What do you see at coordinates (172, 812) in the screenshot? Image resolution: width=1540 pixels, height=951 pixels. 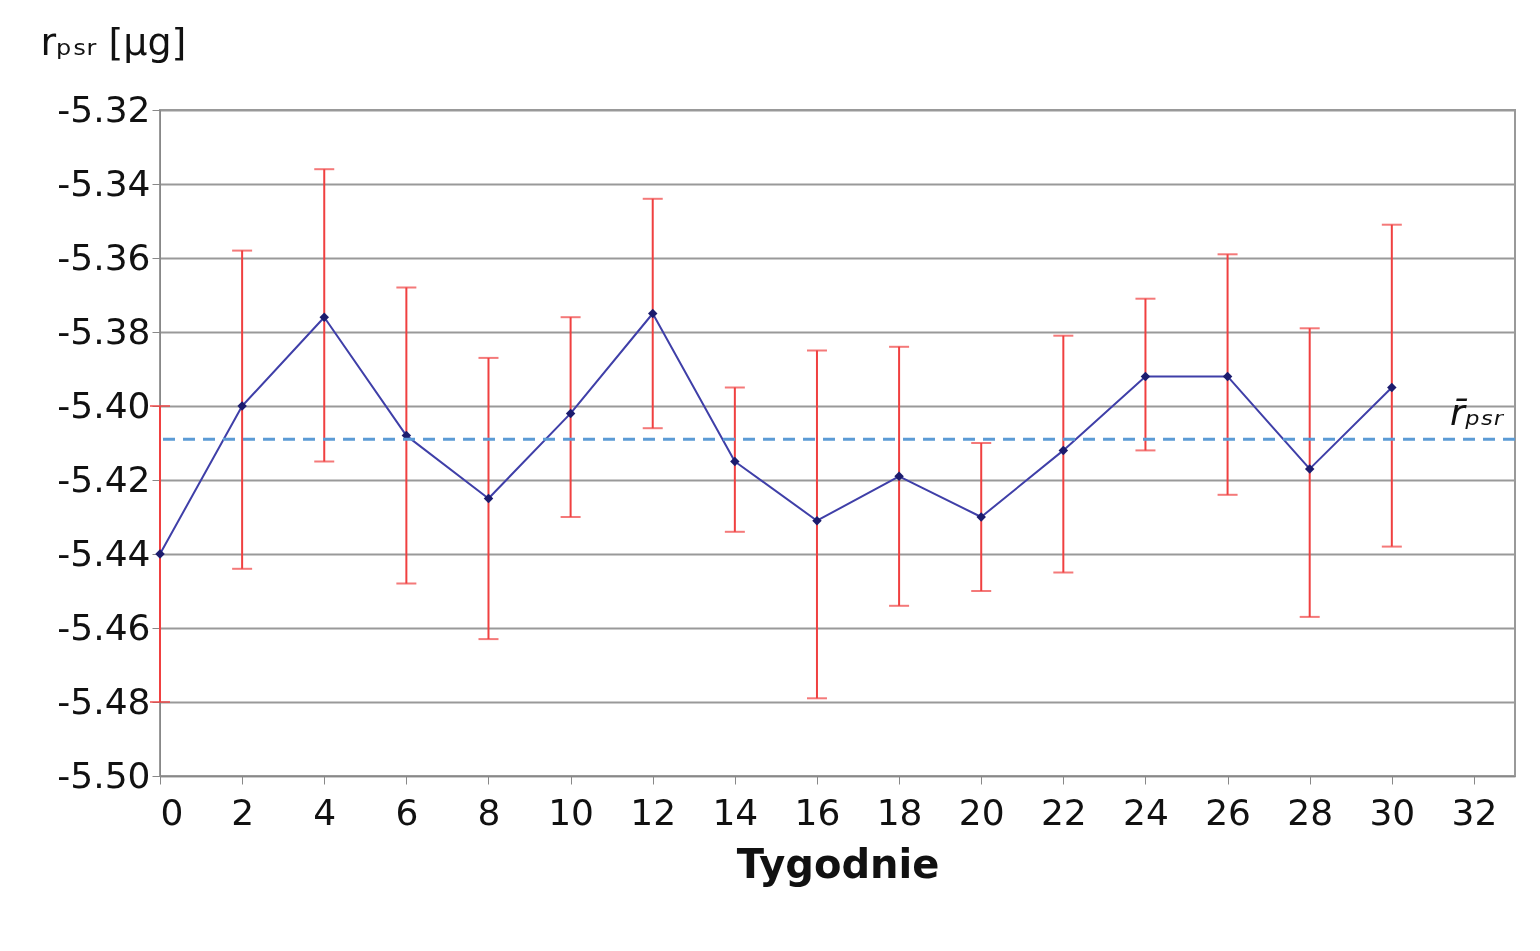 I see `x-tick-label: 0` at bounding box center [172, 812].